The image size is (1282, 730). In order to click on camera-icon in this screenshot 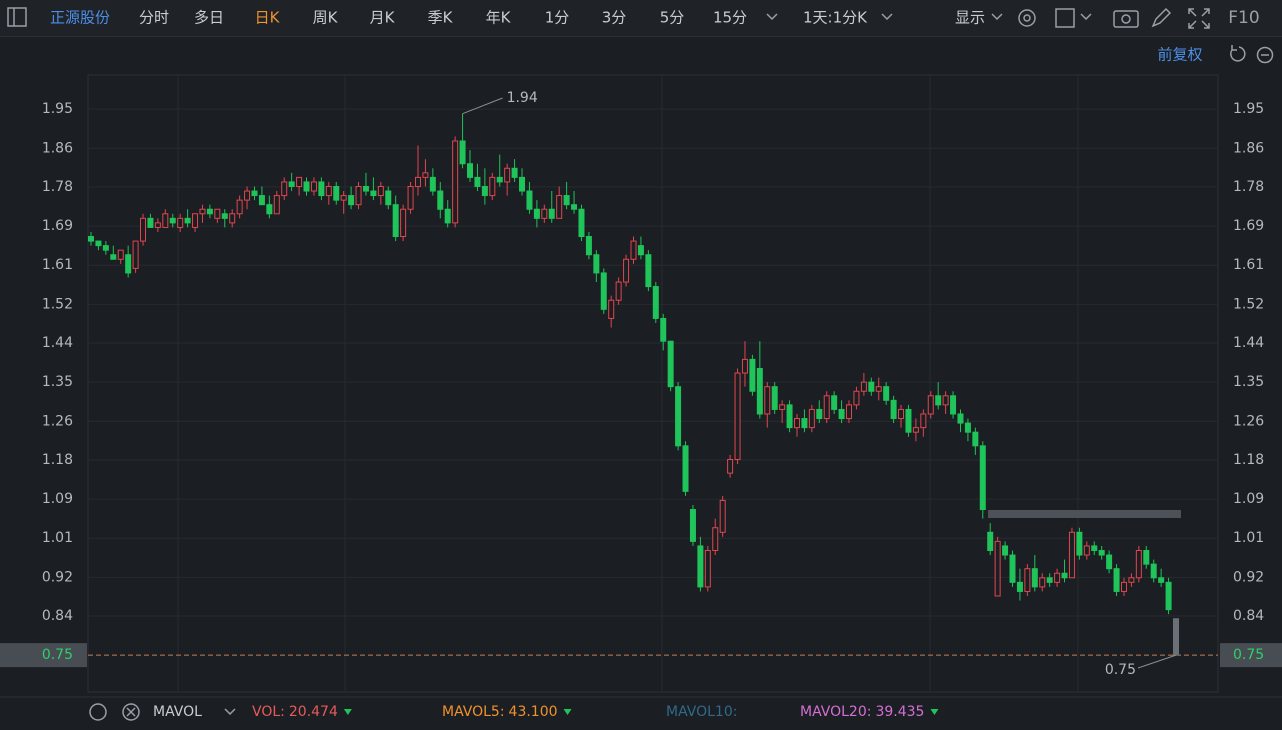, I will do `click(1126, 19)`.